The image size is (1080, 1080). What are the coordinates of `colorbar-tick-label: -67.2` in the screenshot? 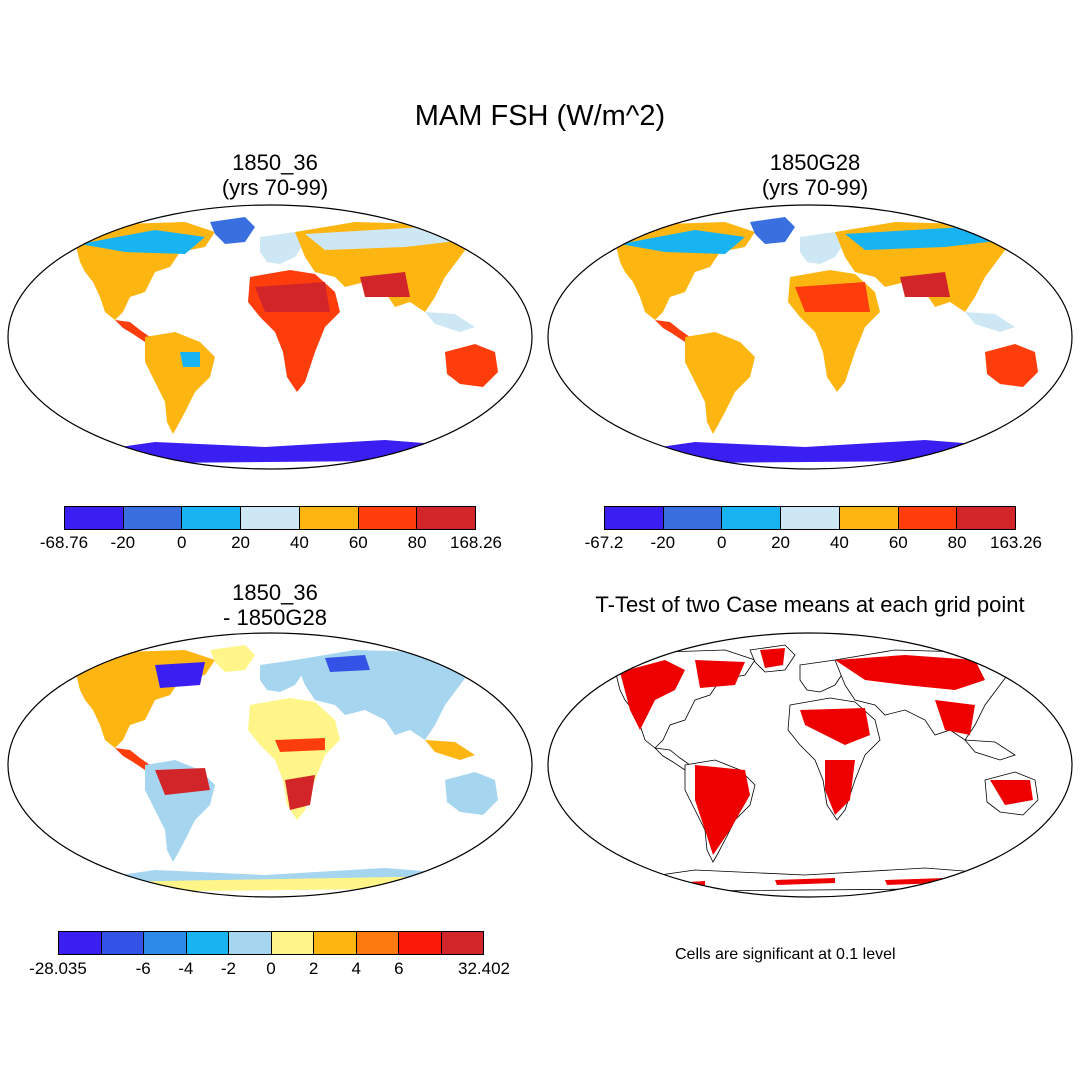 It's located at (604, 542).